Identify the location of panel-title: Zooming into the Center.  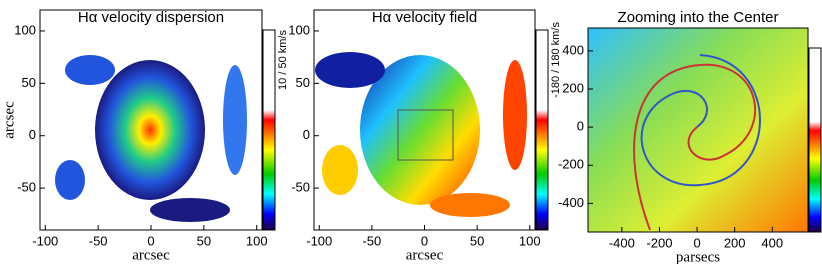
(698, 17).